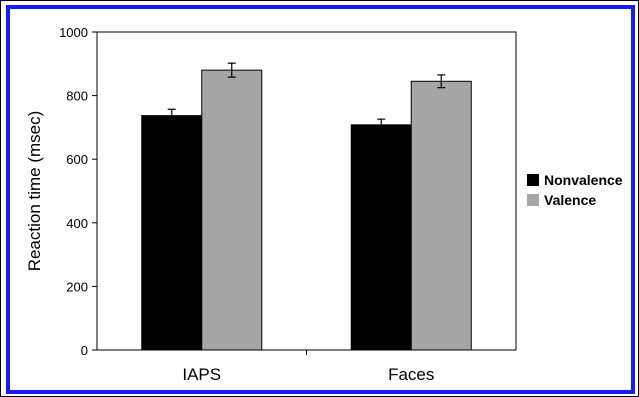 This screenshot has width=639, height=397. What do you see at coordinates (34, 191) in the screenshot?
I see `y-axis-label: Reaction time (msec)` at bounding box center [34, 191].